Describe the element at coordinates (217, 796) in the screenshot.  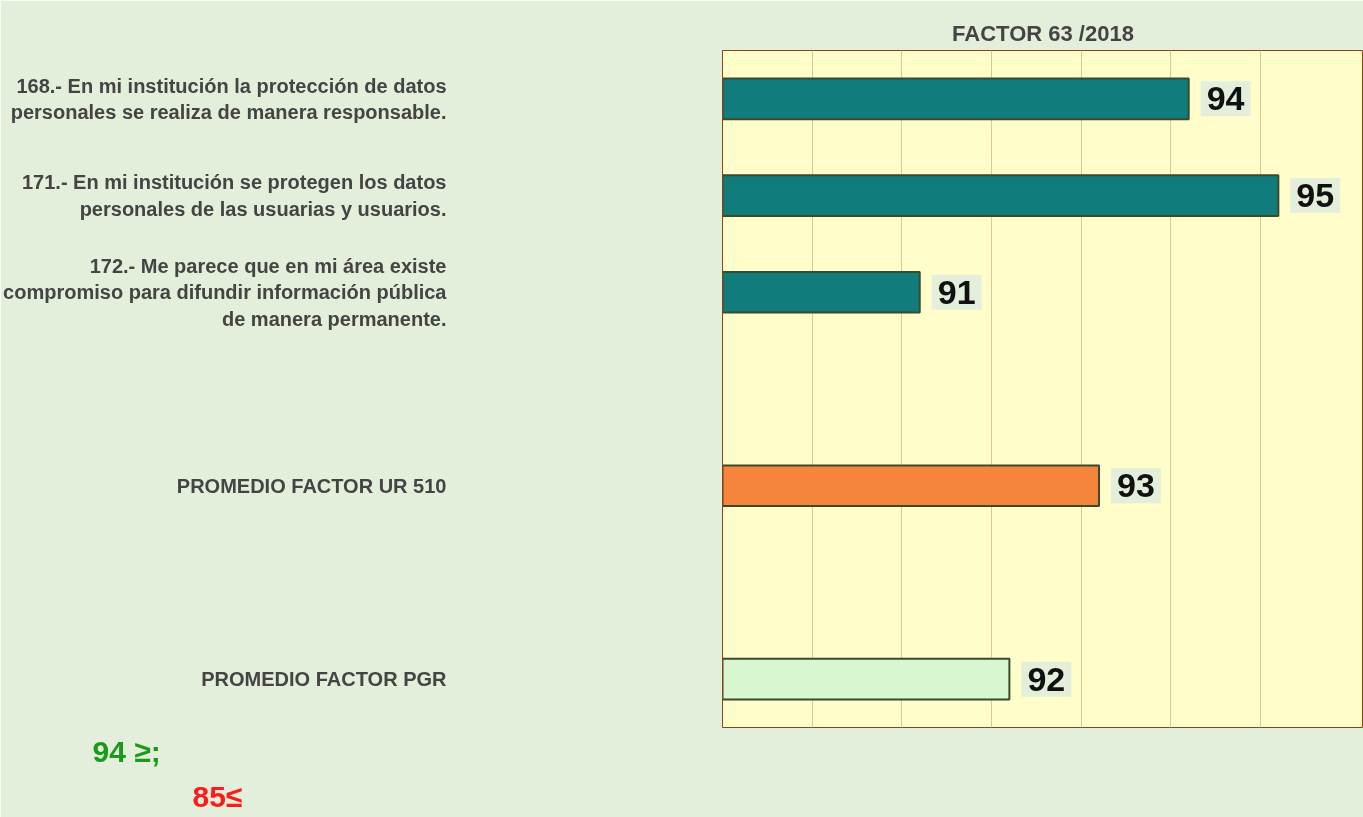
I see `text: 85≤` at that location.